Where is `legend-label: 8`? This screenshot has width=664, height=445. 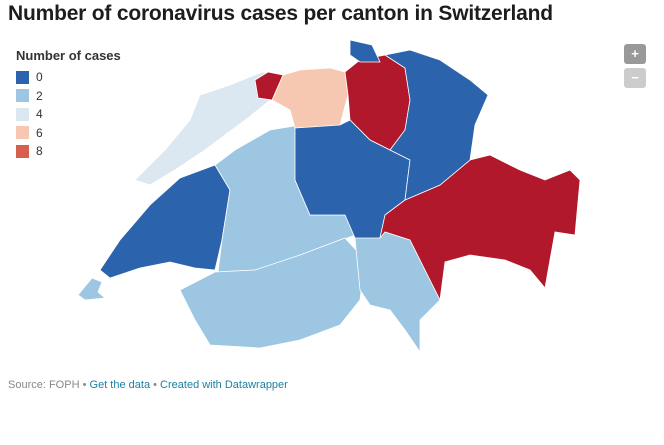 legend-label: 8 is located at coordinates (39, 151).